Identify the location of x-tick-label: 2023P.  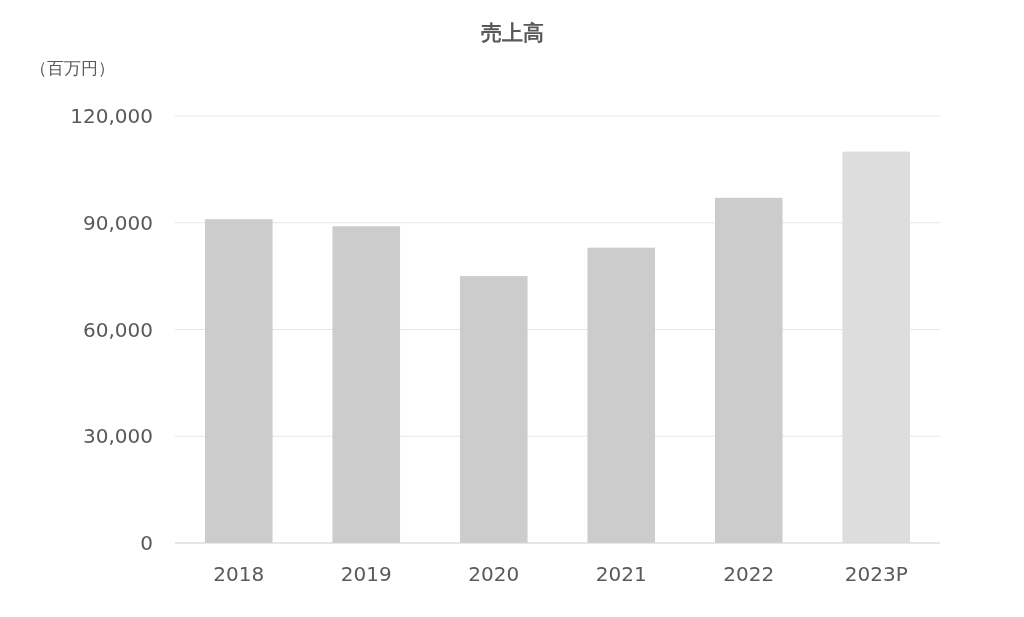
(876, 574).